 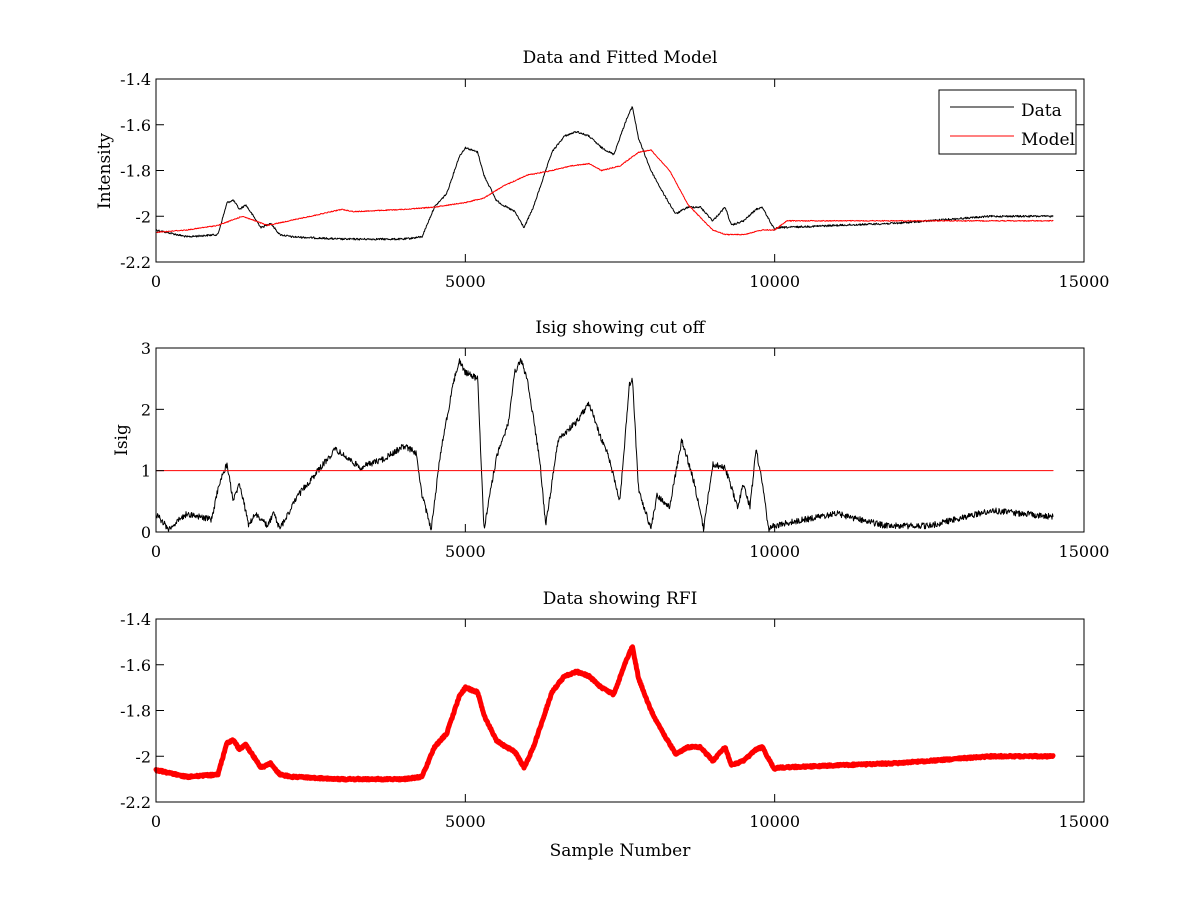 What do you see at coordinates (122, 440) in the screenshot?
I see `panel-2-ylabel: Isig` at bounding box center [122, 440].